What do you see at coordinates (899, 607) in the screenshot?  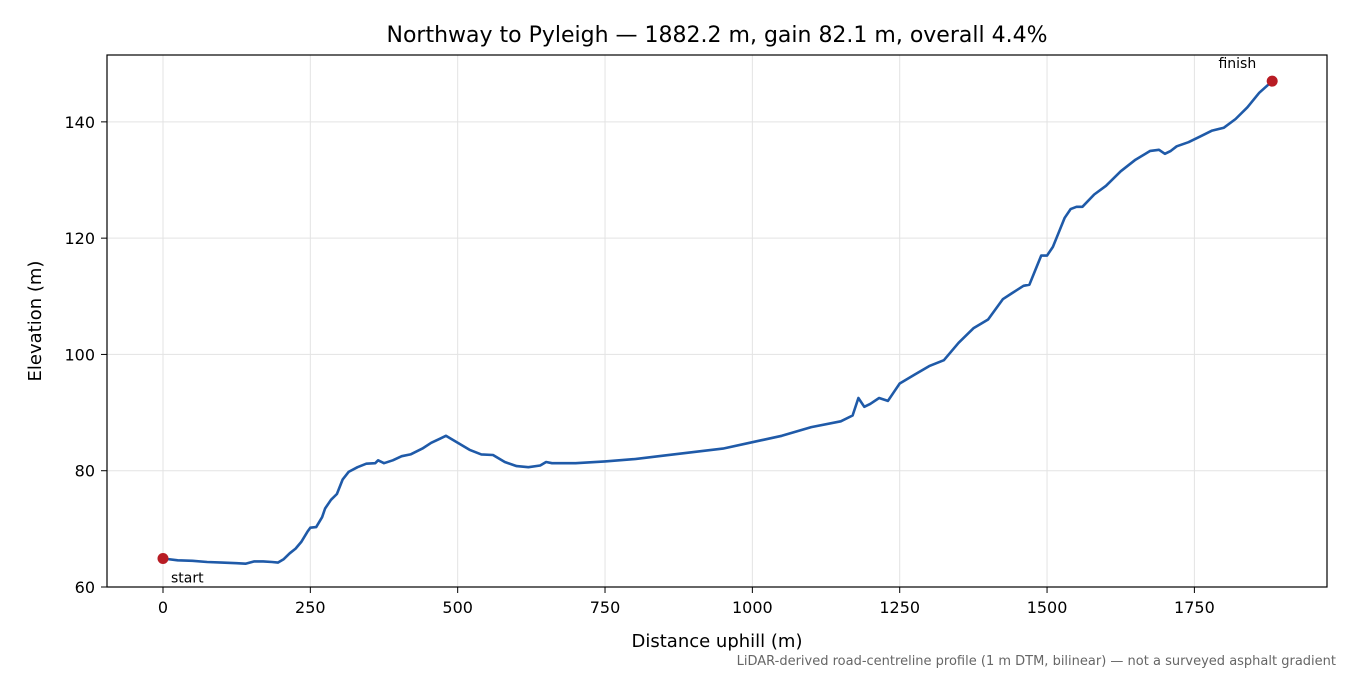 I see `x-tick-label: 1250` at bounding box center [899, 607].